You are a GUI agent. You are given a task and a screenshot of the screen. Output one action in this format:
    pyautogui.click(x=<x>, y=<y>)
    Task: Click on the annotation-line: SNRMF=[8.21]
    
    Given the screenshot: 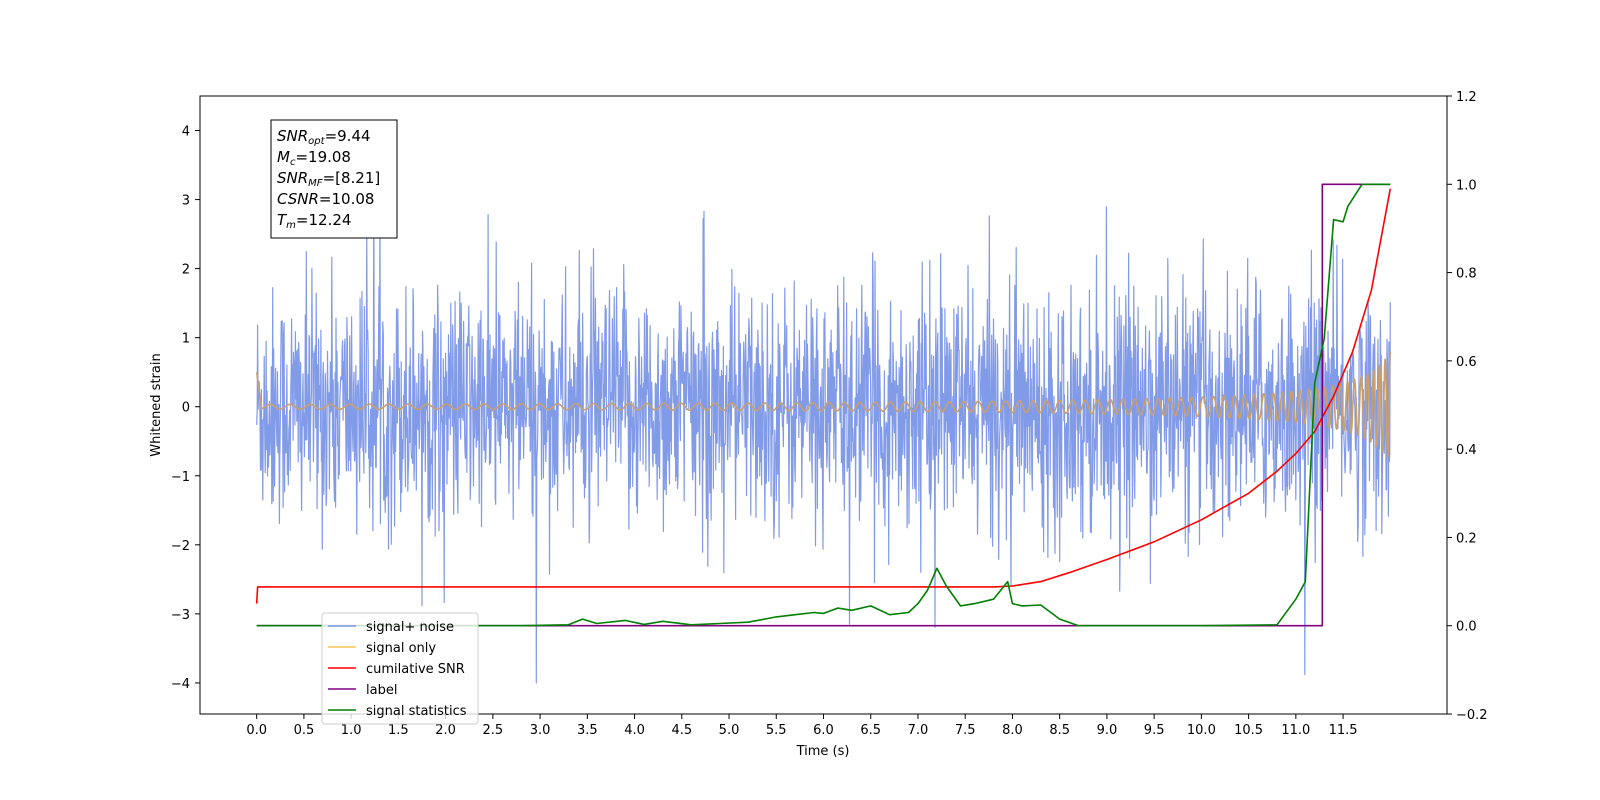 What is the action you would take?
    pyautogui.click(x=328, y=179)
    